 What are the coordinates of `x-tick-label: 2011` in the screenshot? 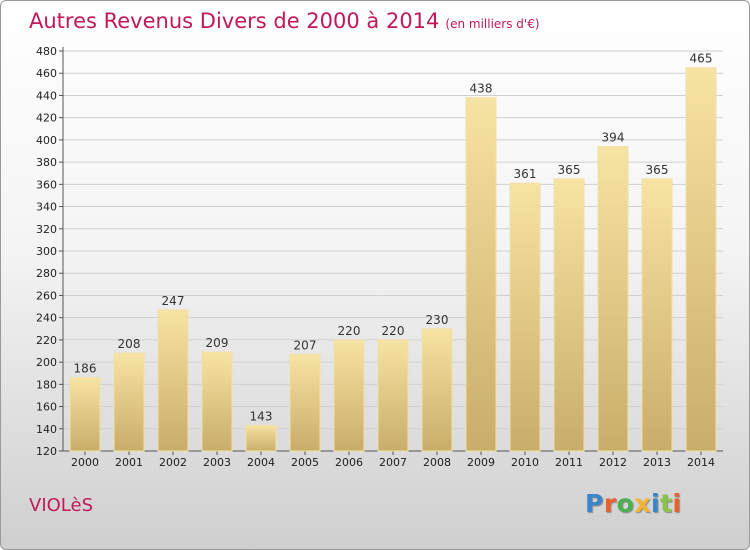 It's located at (569, 462).